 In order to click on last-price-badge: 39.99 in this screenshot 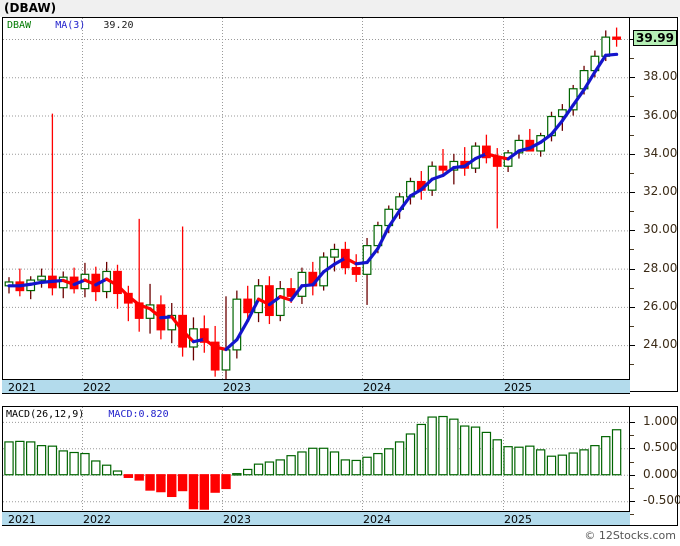, I will do `click(655, 38)`.